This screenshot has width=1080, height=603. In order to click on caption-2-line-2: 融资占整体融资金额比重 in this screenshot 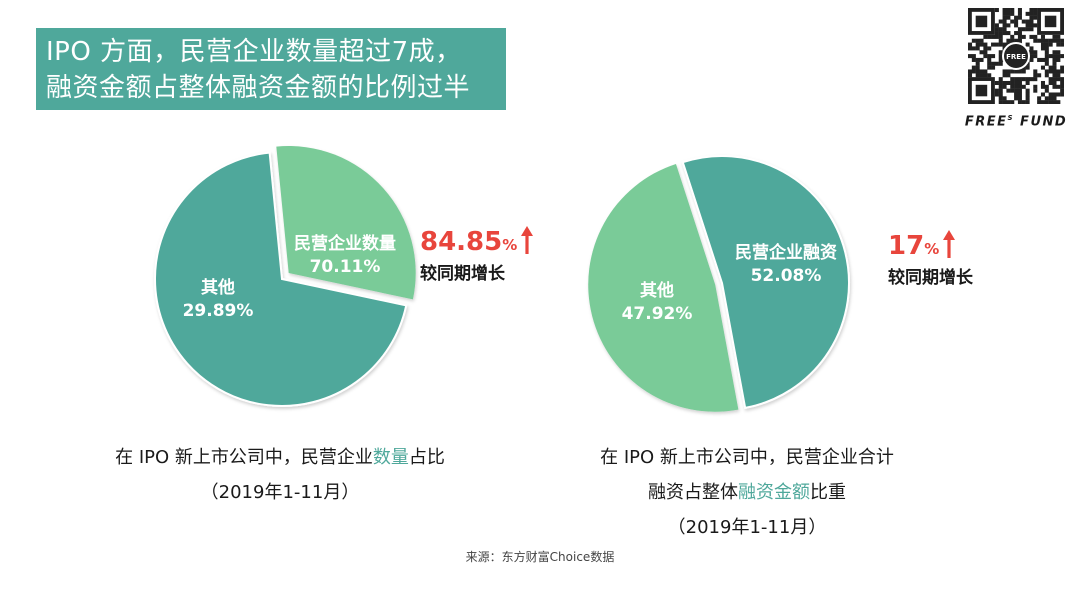, I will do `click(747, 492)`.